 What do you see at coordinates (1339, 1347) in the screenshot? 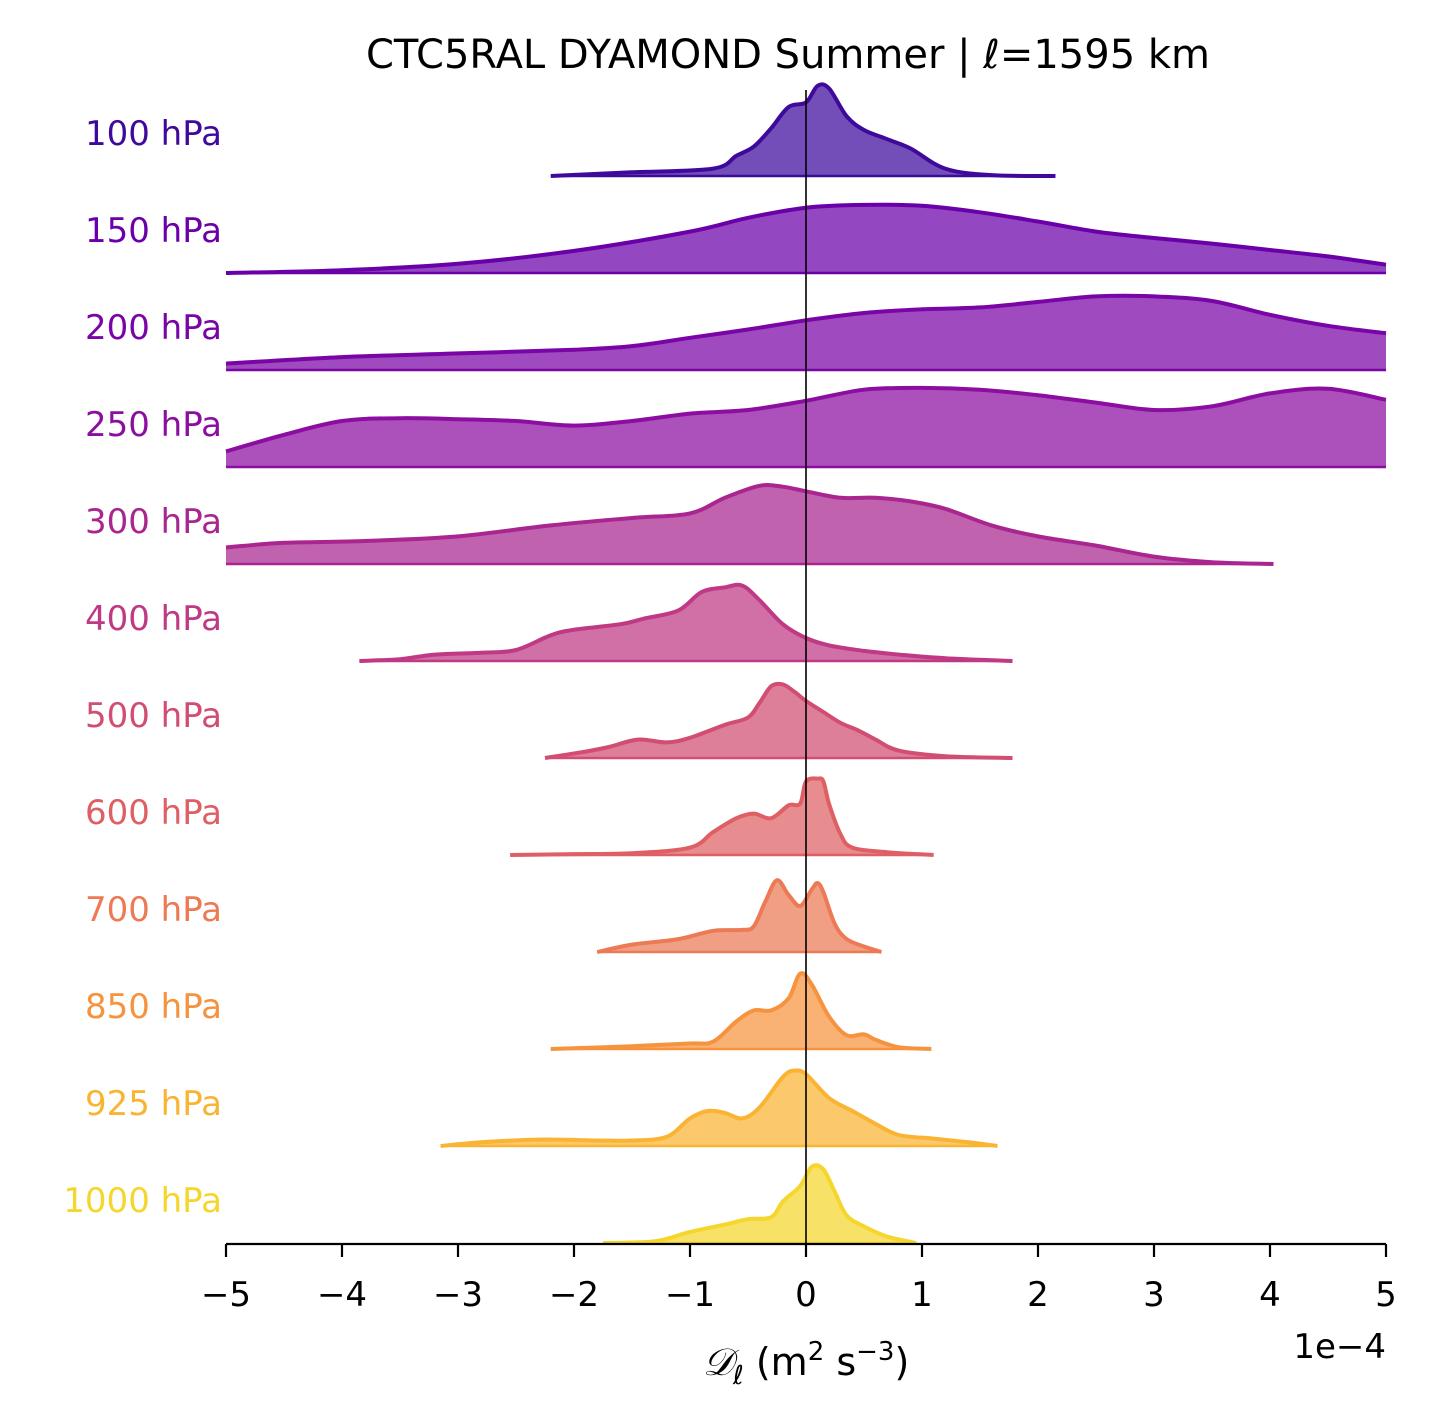
I see `x-axis-offset-label: 1e−4` at bounding box center [1339, 1347].